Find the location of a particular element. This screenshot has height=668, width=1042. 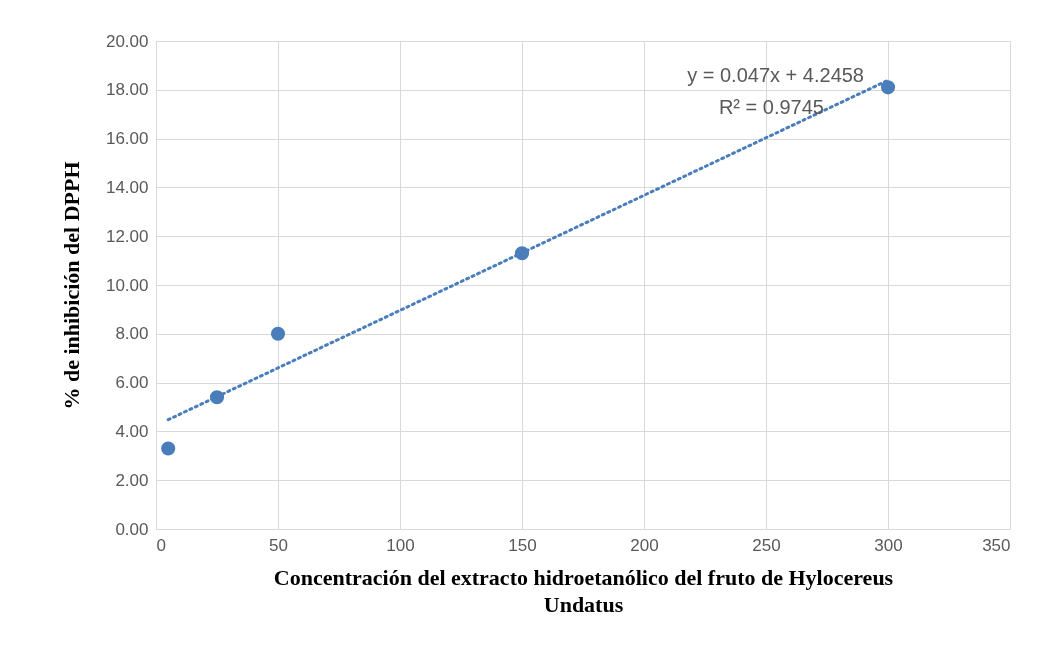

annotation: R² = 0.9745 is located at coordinates (771, 107).